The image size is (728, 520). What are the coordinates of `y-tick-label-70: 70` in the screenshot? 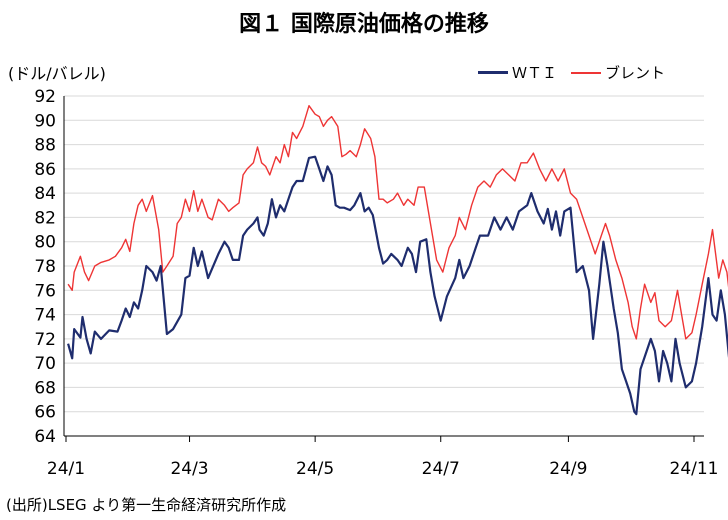 It's located at (45, 364).